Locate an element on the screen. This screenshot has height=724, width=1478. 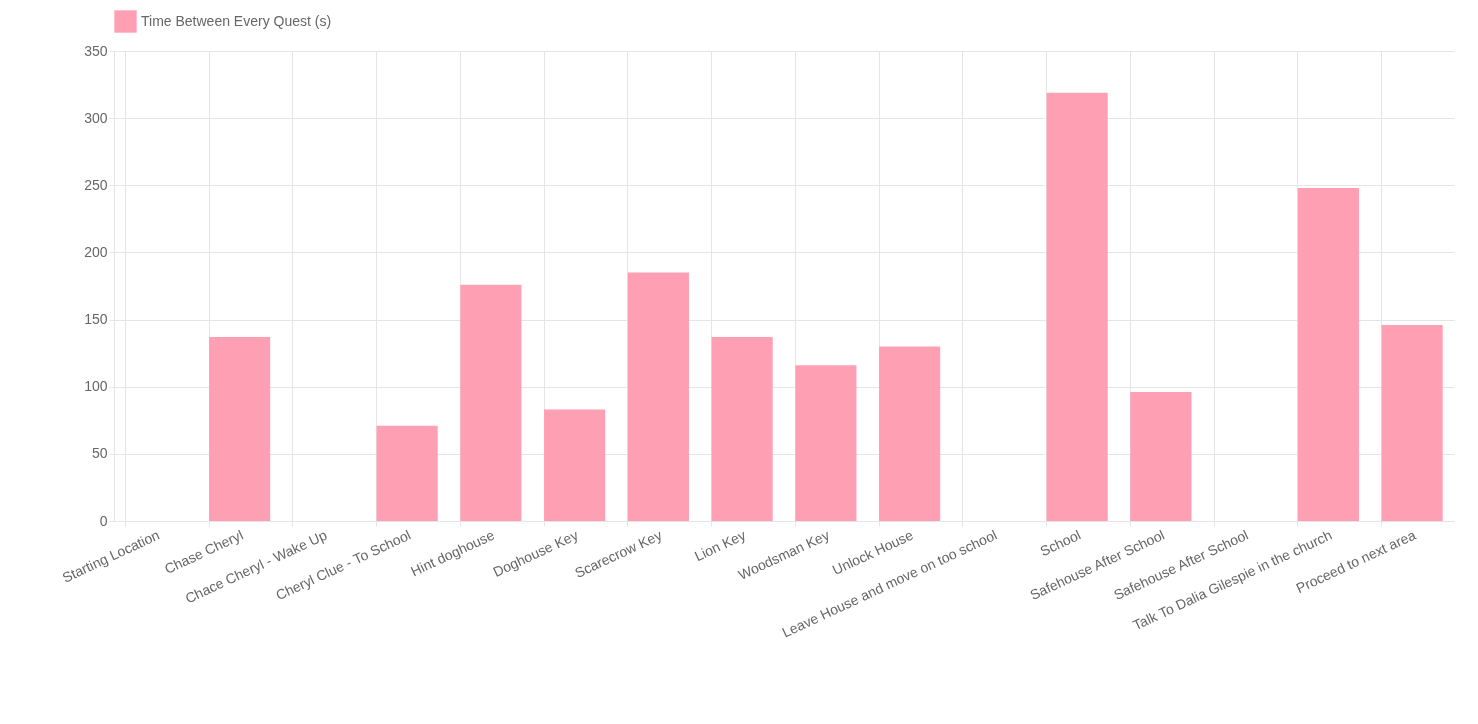
y-tick-label: 300 is located at coordinates (96, 117).